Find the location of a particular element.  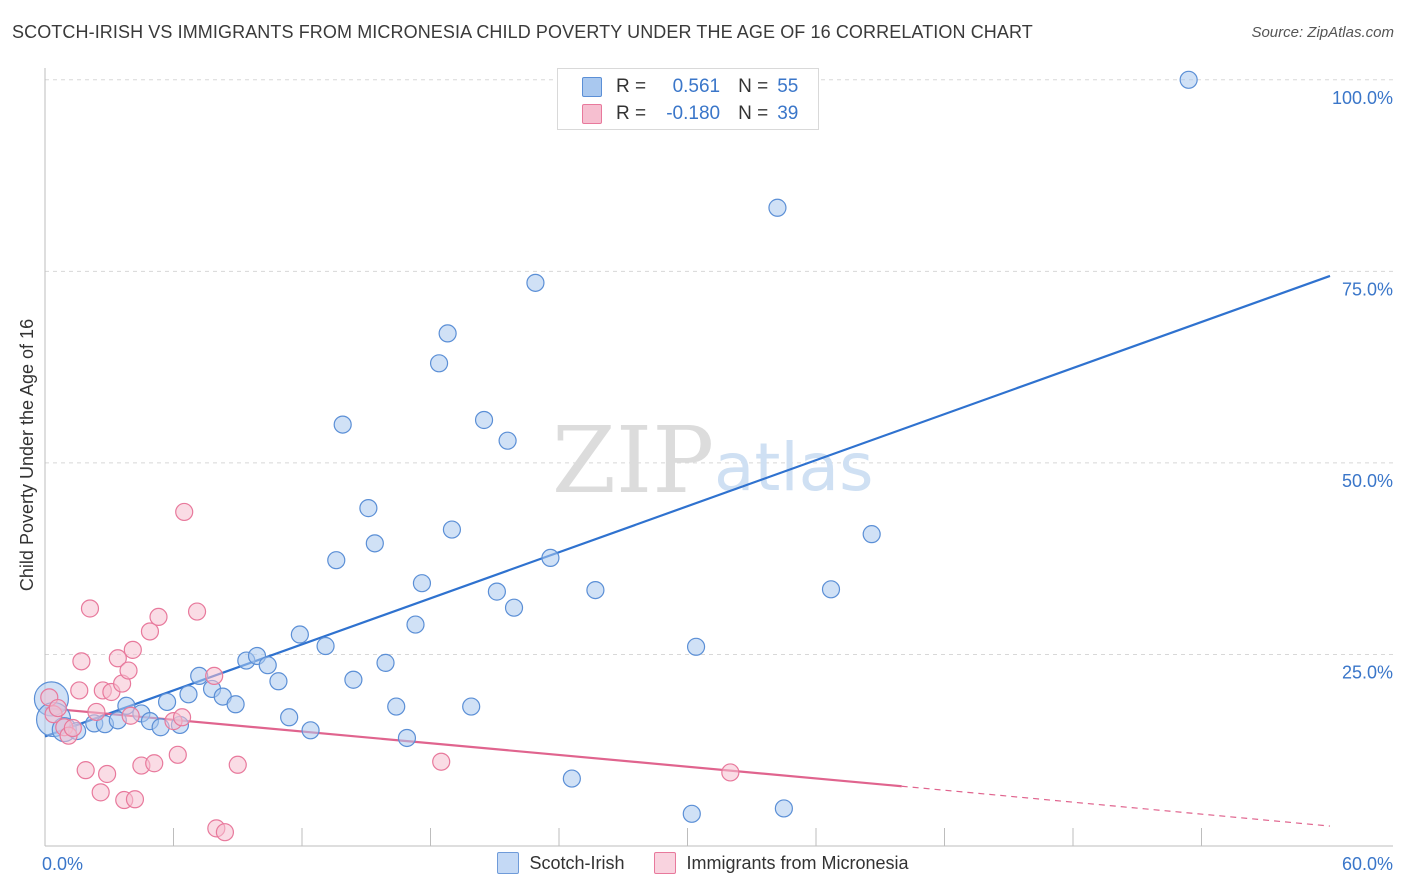

legend-item-scotch-irish: Scotch-Irish is located at coordinates (560, 863).